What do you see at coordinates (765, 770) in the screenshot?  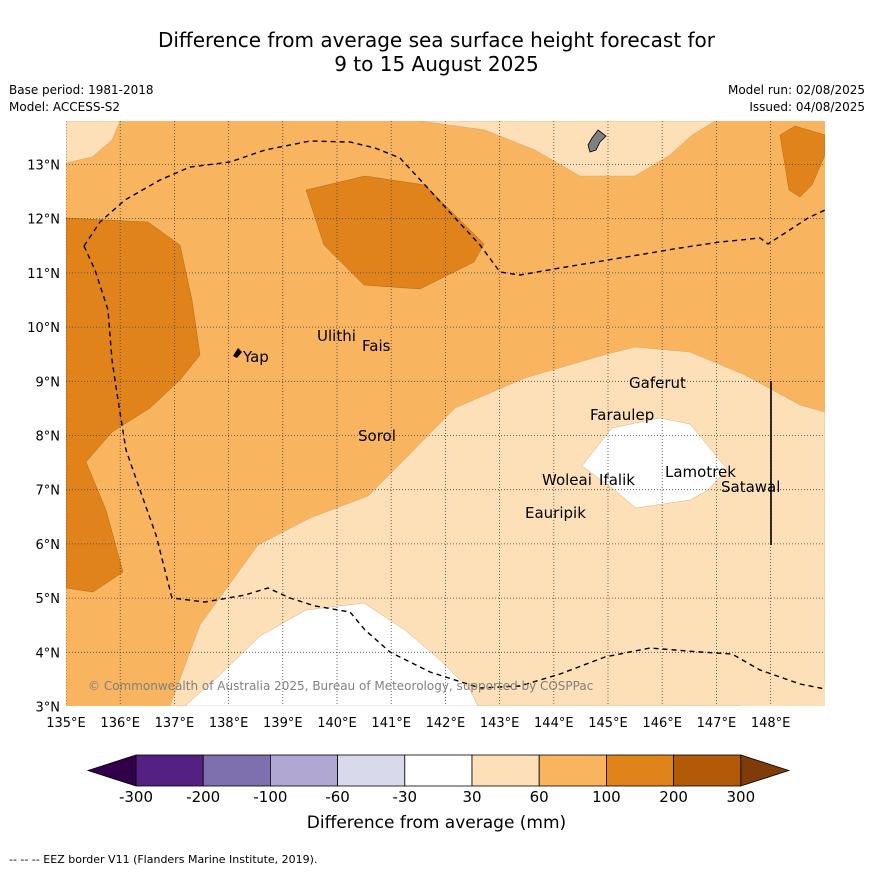 I see `colorbar-extend-high` at bounding box center [765, 770].